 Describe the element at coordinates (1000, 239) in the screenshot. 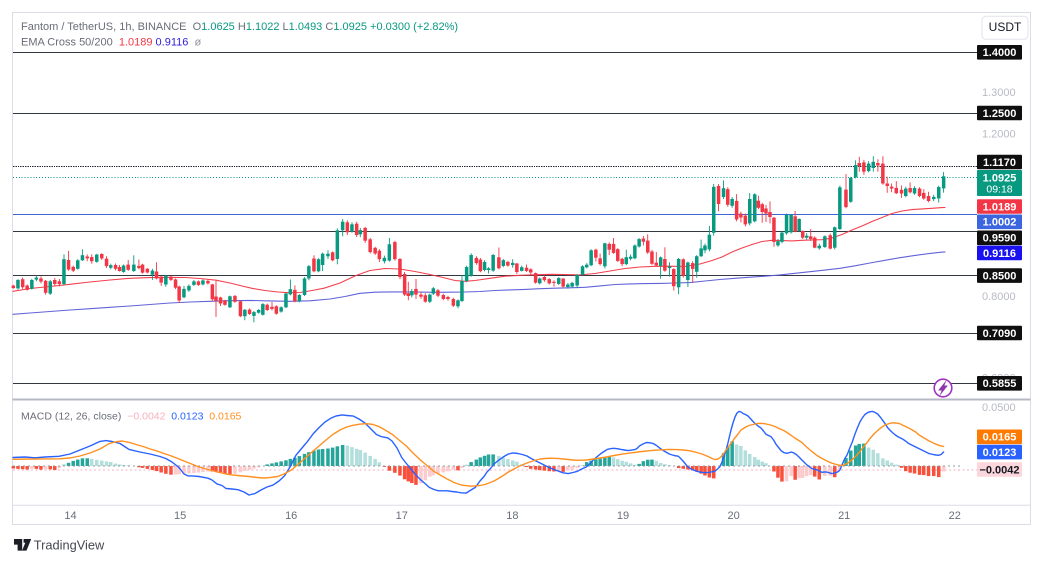

I see `svg-text: 0.9590` at that location.